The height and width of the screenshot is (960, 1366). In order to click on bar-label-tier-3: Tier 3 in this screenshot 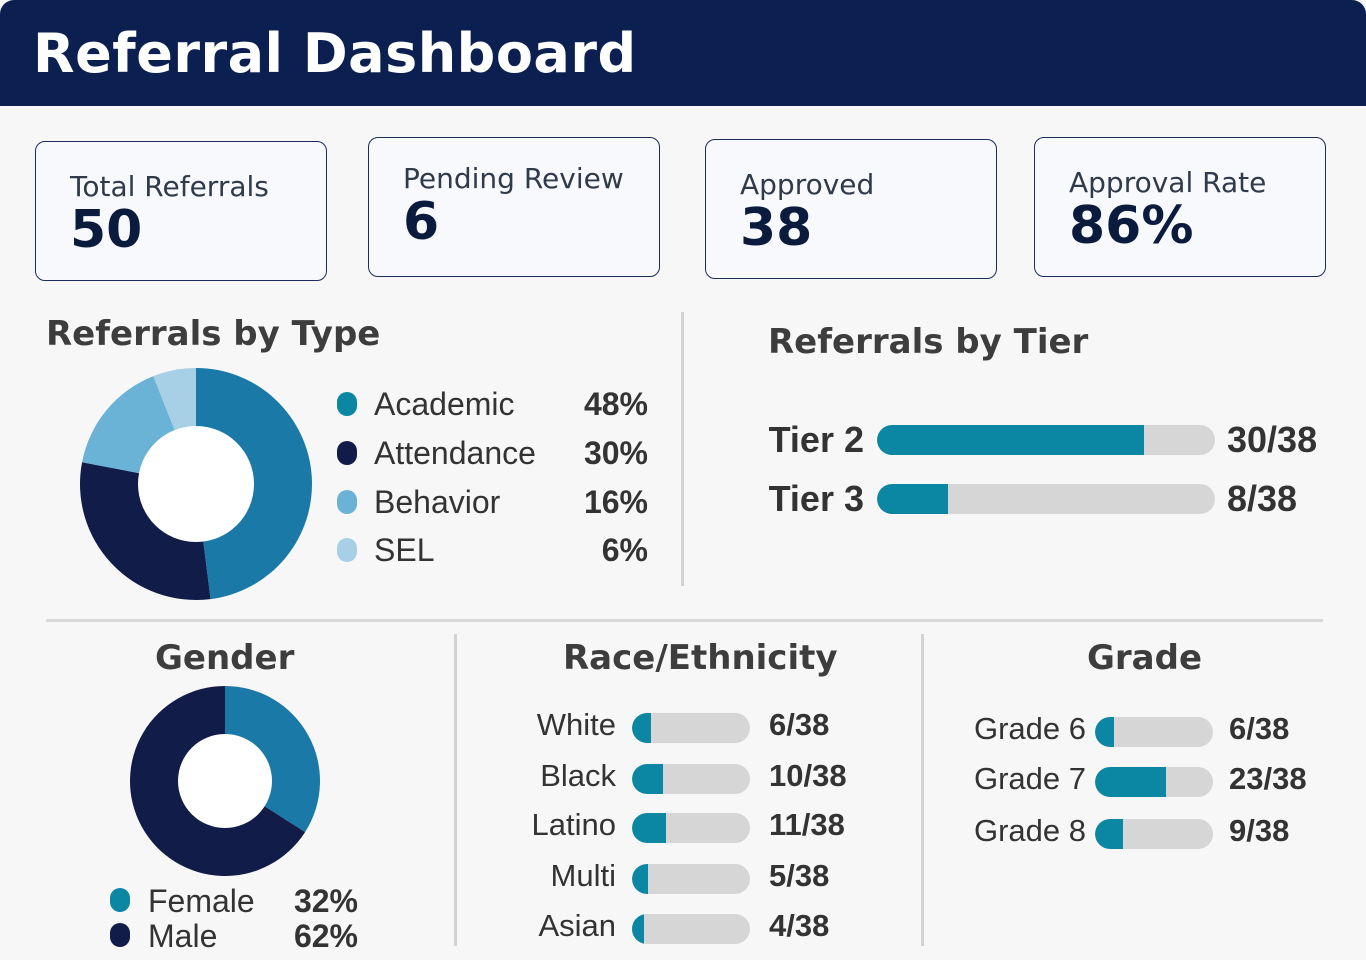, I will do `click(816, 498)`.